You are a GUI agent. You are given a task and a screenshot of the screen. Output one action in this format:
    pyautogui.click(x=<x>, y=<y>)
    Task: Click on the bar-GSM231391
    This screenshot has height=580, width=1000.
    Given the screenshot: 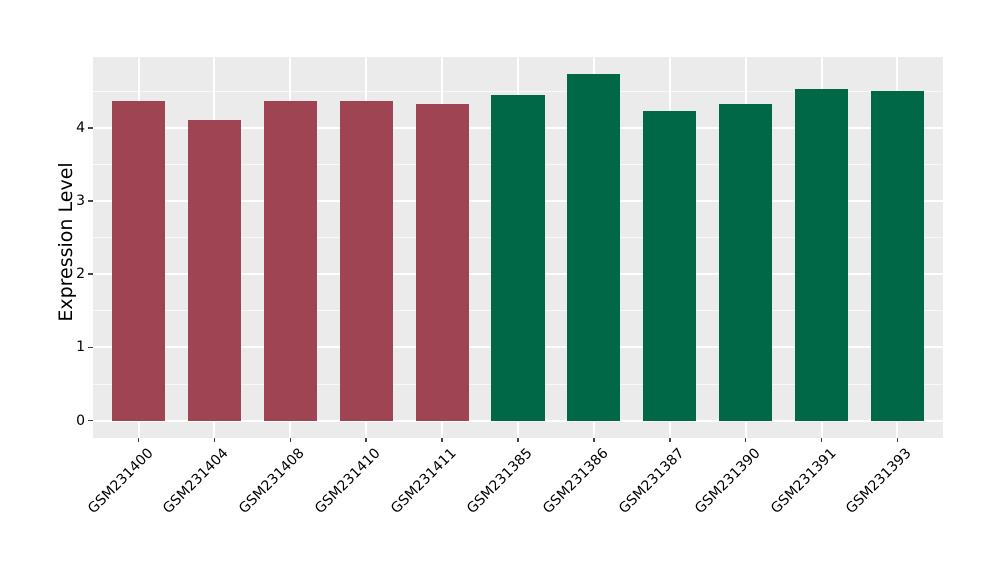 What is the action you would take?
    pyautogui.click(x=822, y=254)
    